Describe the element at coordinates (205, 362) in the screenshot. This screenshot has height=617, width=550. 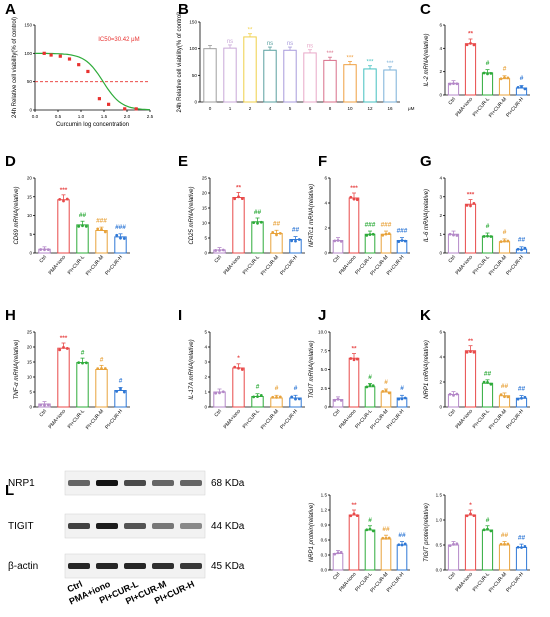
I see `y-tick-label: 3` at that location.